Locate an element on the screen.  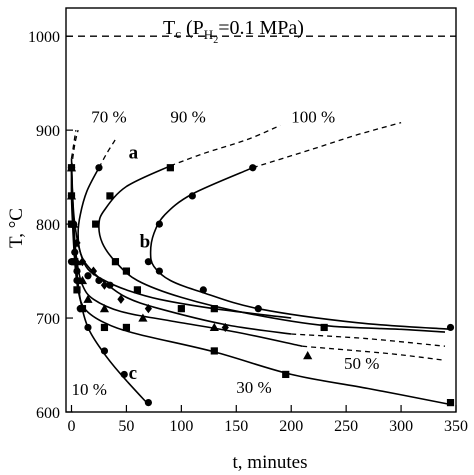
curve-label: 100 % is located at coordinates (313, 117).